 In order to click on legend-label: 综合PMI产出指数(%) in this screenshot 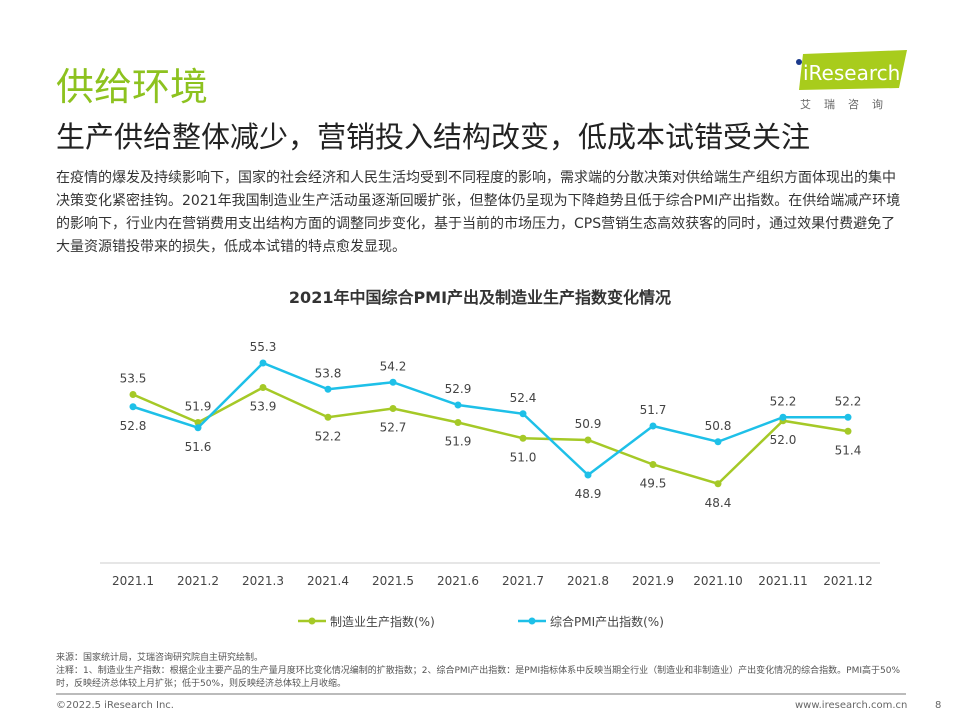, I will do `click(607, 621)`.